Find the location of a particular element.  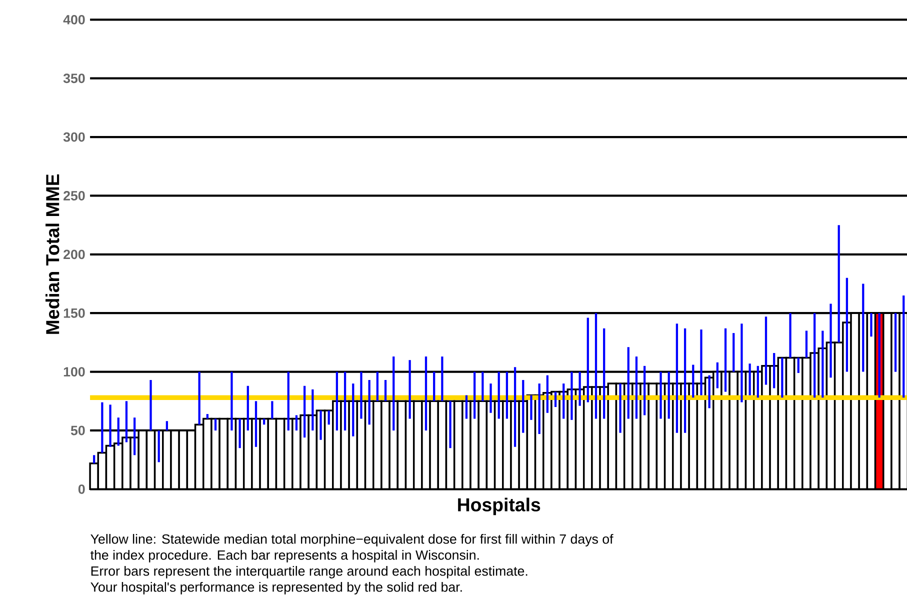

text: Yellow line: Statewide median total morphine−equivalent dose for first fill within 7 days of is located at coordinates (352, 540).